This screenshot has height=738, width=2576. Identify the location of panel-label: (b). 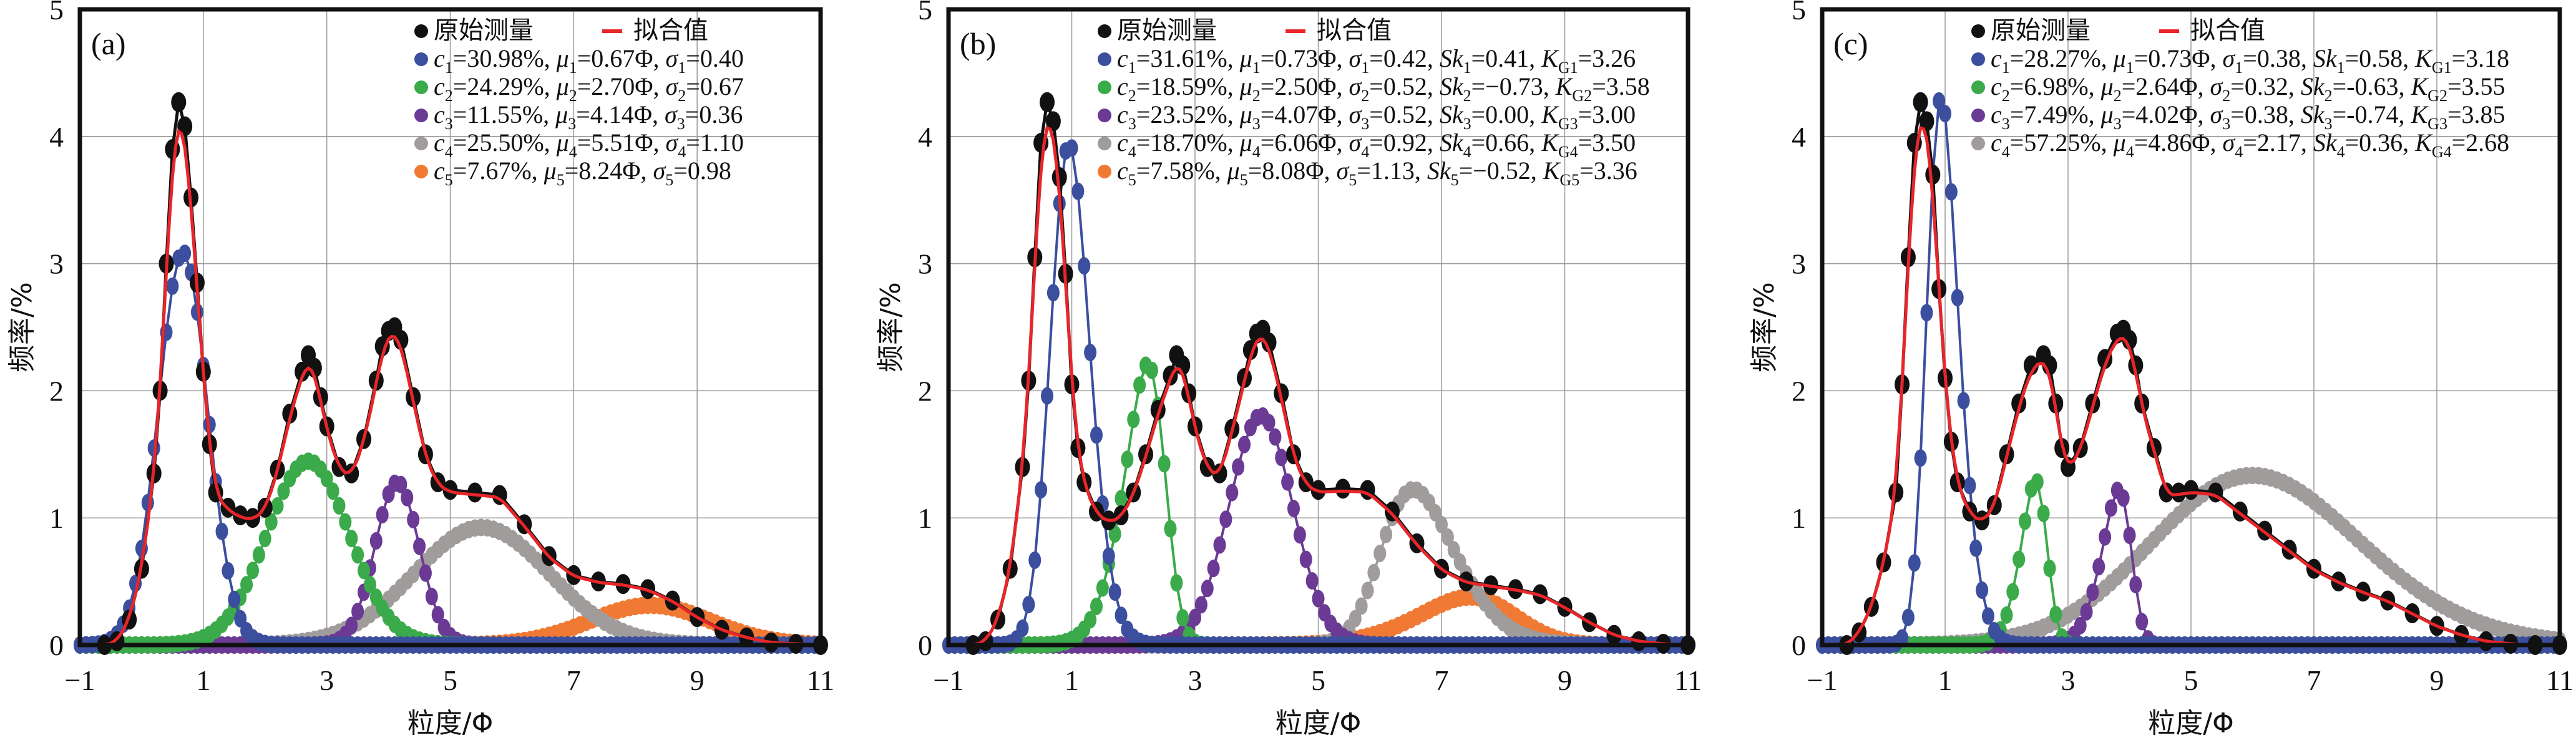
(978, 43).